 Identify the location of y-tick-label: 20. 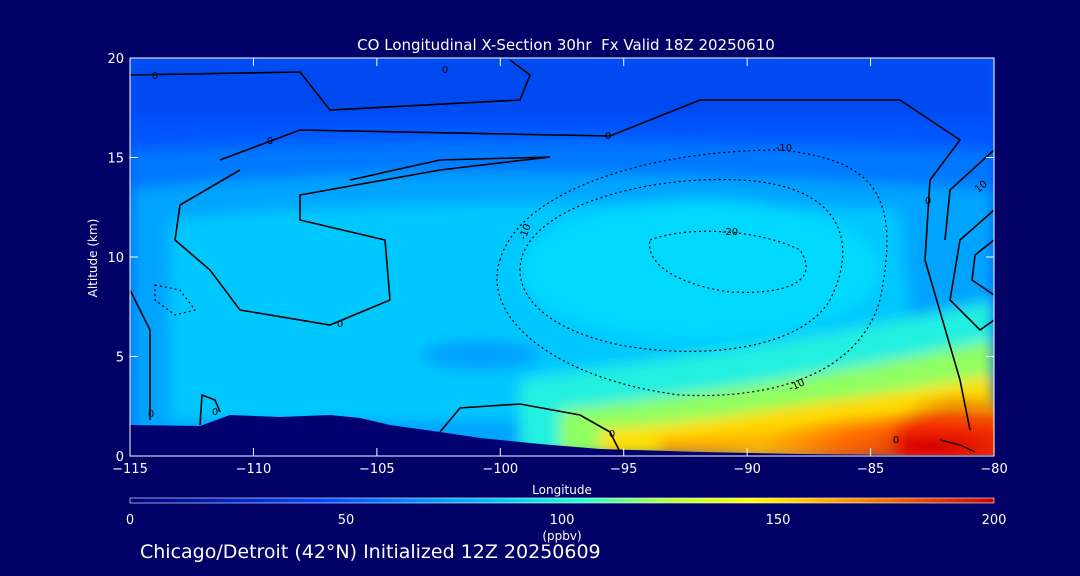
(115, 59).